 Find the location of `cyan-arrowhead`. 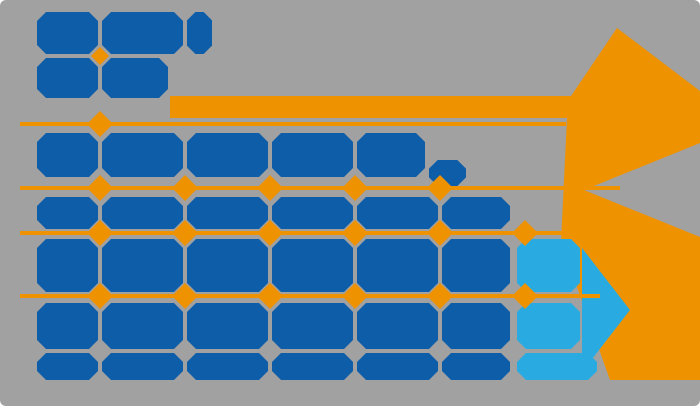

cyan-arrowhead is located at coordinates (606, 310).